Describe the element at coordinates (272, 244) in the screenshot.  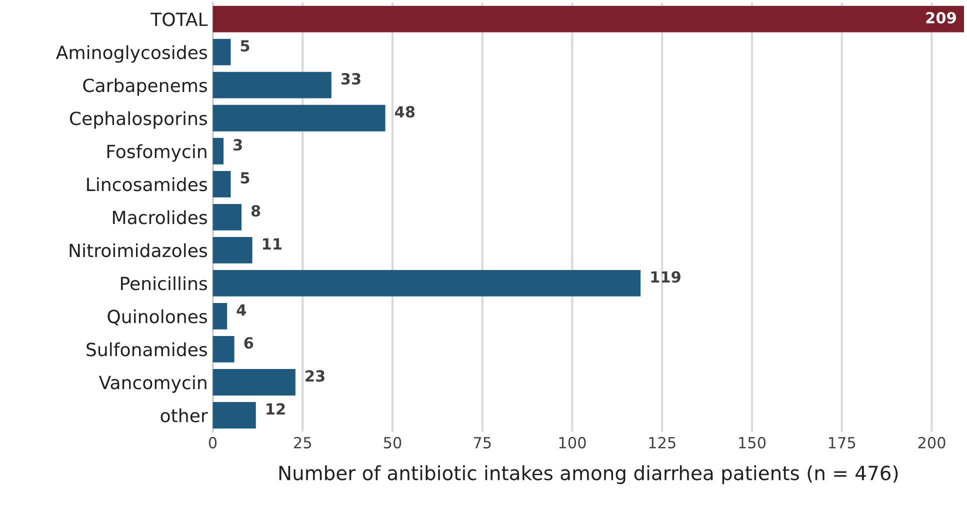
I see `data-label: 11` at that location.